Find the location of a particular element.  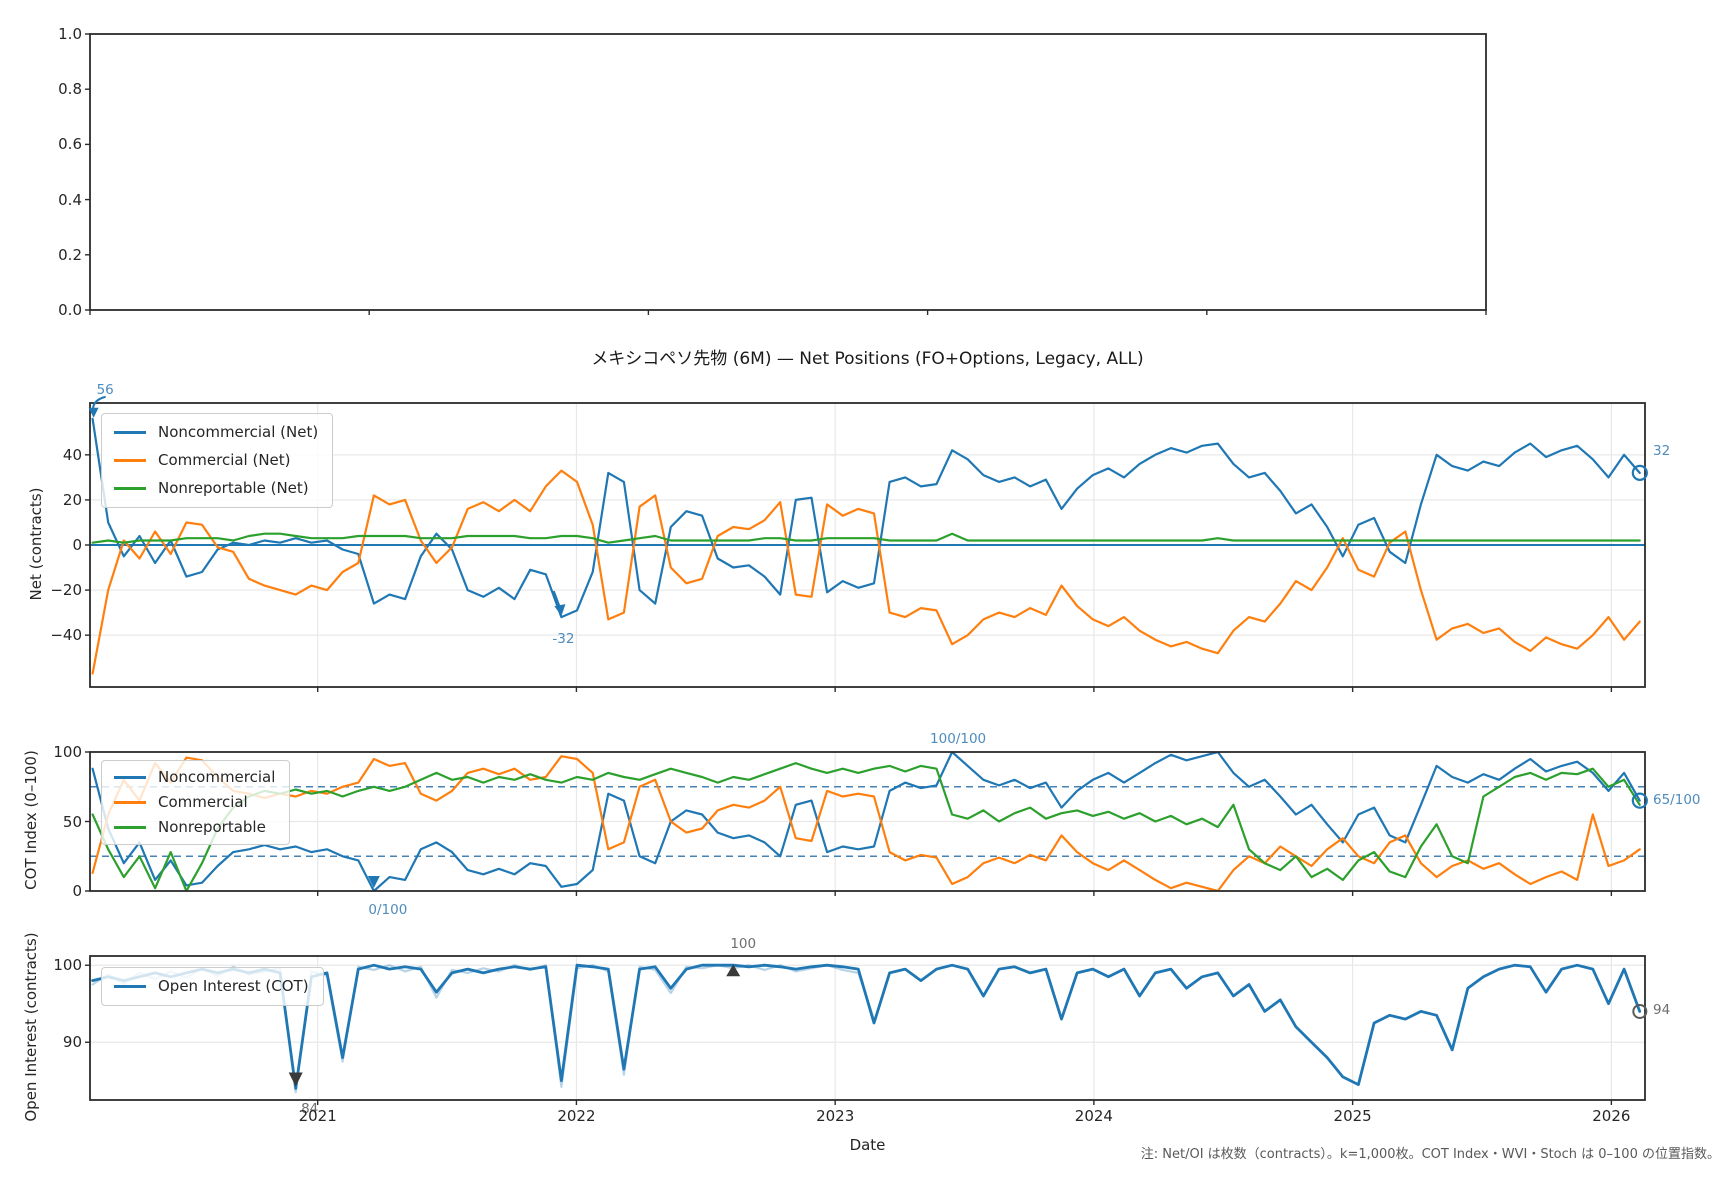

legend-item-commercial-cot: Commercial is located at coordinates (194, 802).